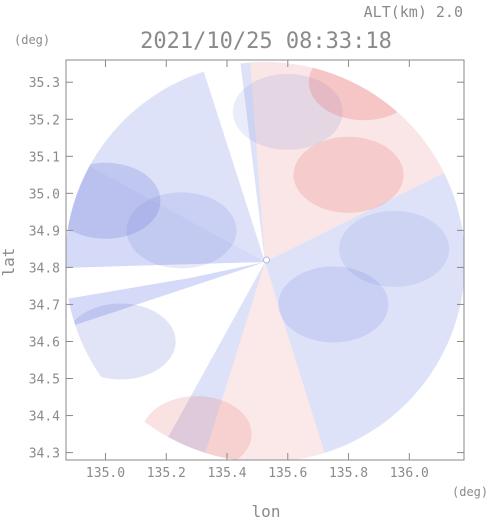 Image resolution: width=491 pixels, height=521 pixels. Describe the element at coordinates (44, 454) in the screenshot. I see `y-tick-label: 34.3` at that location.